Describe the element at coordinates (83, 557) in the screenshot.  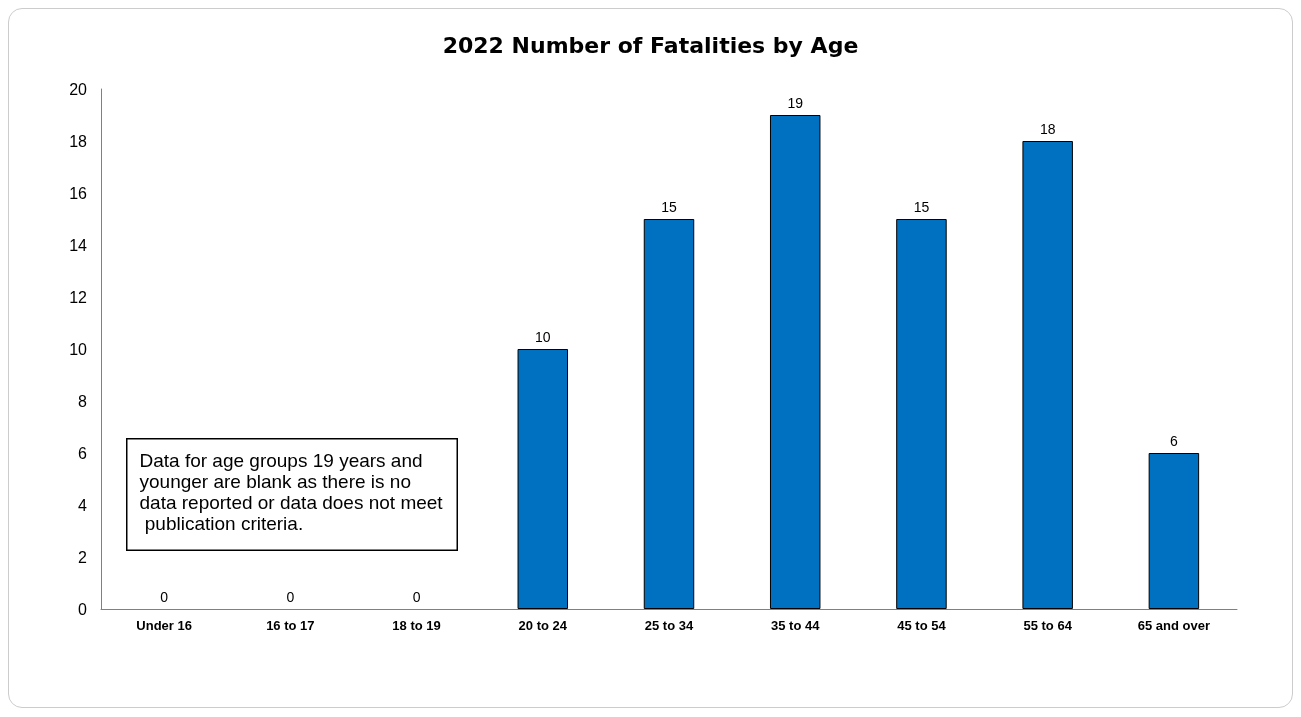
I see `y-tick-label: 2` at that location.